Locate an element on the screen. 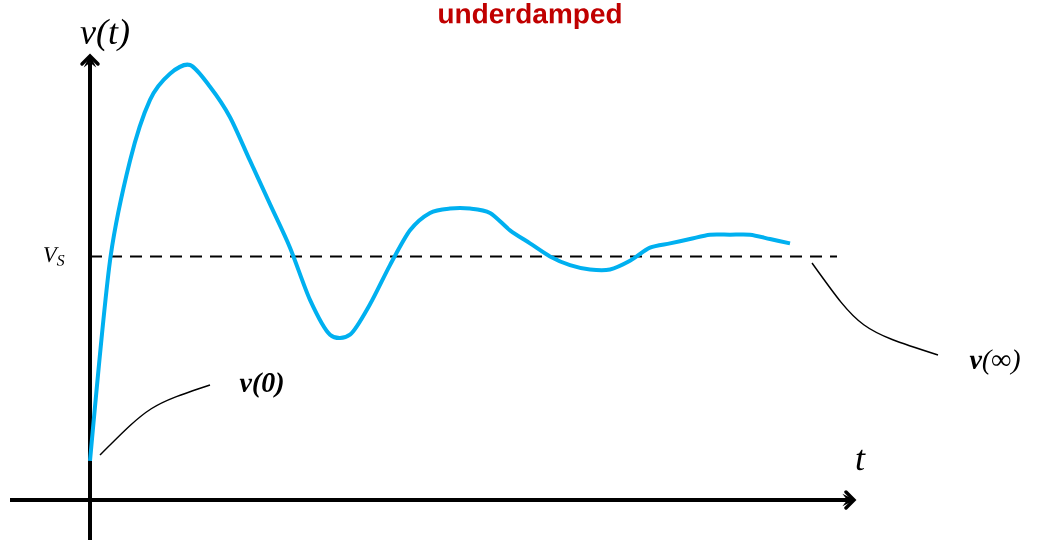  x-axis-title: t is located at coordinates (861, 460).